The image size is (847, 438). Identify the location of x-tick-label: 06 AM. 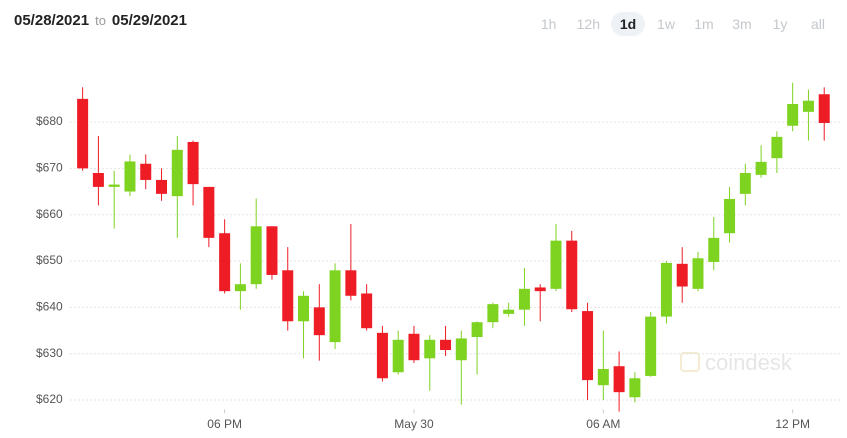
(603, 424).